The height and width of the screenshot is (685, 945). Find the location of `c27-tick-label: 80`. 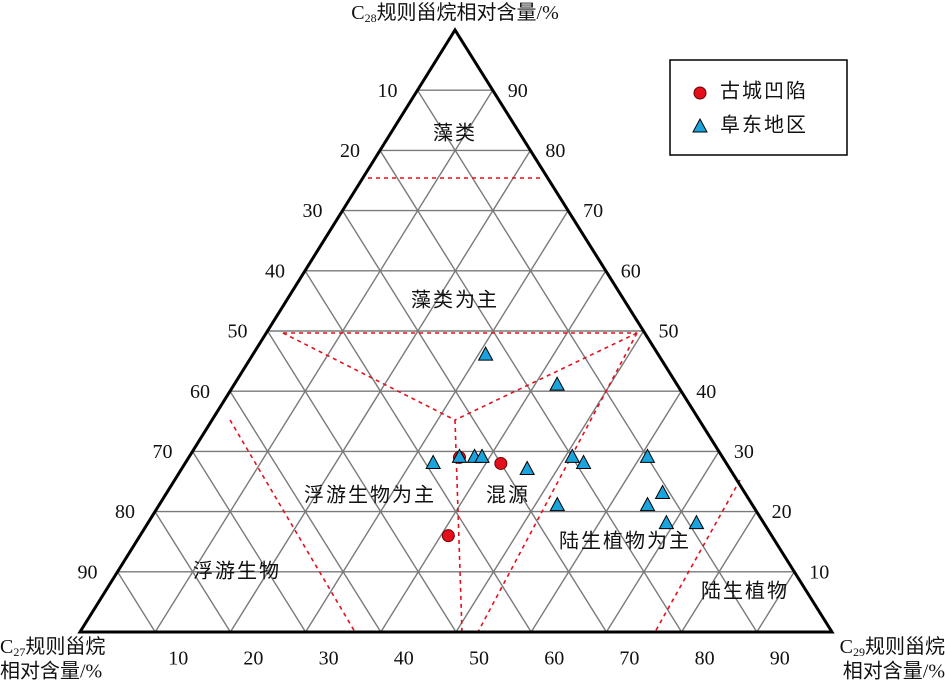

c27-tick-label: 80 is located at coordinates (125, 512).